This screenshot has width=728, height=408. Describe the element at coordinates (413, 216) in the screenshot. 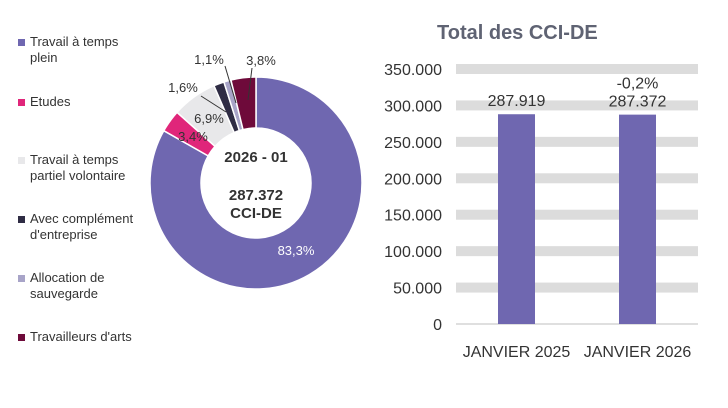

I see `y-tick-label: 150.000` at that location.